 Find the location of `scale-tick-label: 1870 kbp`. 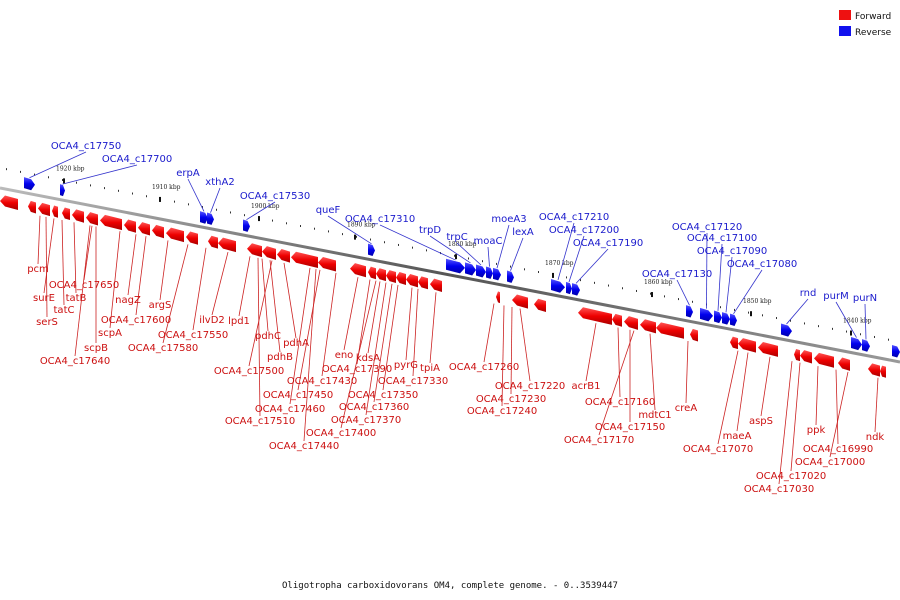

scale-tick-label: 1870 kbp is located at coordinates (559, 263).